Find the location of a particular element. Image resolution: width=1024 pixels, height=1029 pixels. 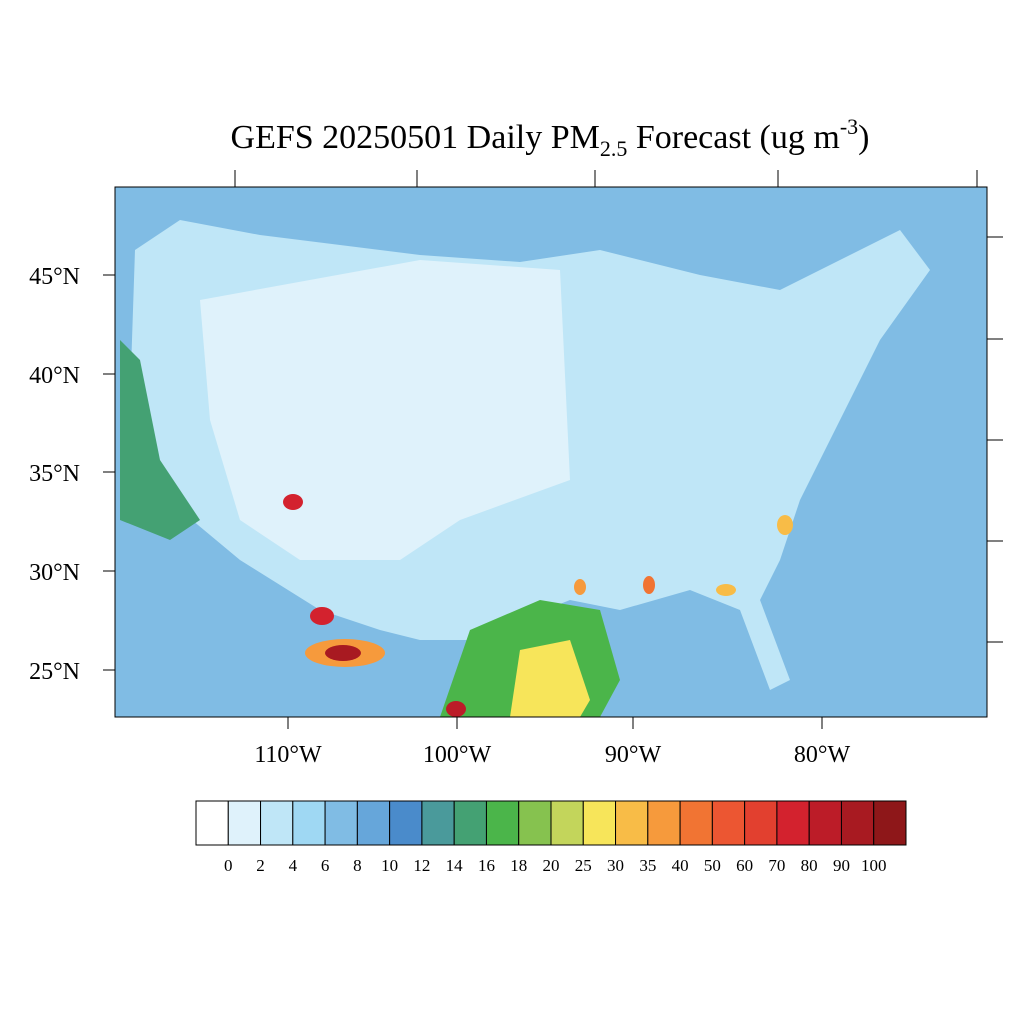

title-mid: Forecast (ug m is located at coordinates (733, 137).